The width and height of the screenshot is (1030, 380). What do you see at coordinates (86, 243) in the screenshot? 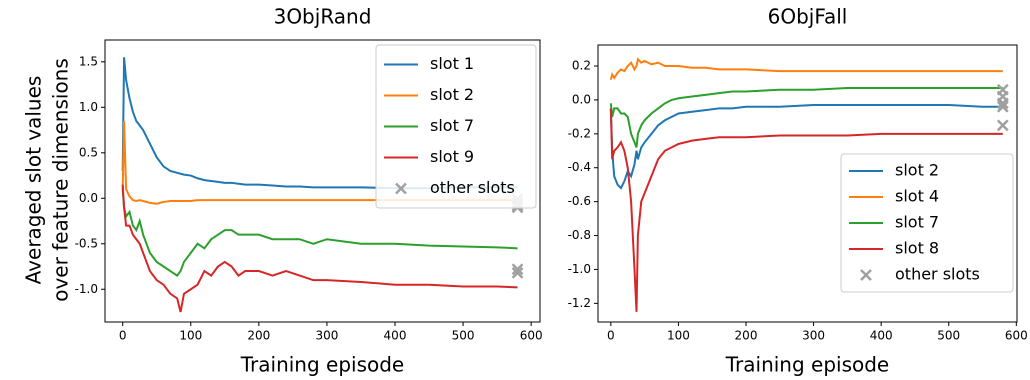
I see `y-tick-label: -0.5` at bounding box center [86, 243].